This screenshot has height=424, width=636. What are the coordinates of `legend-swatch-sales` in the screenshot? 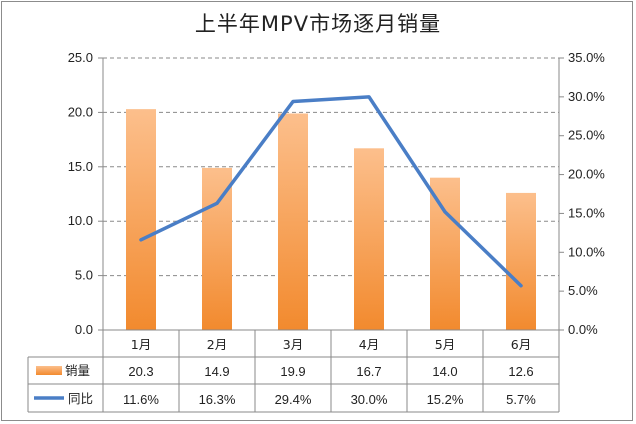 It's located at (49, 370).